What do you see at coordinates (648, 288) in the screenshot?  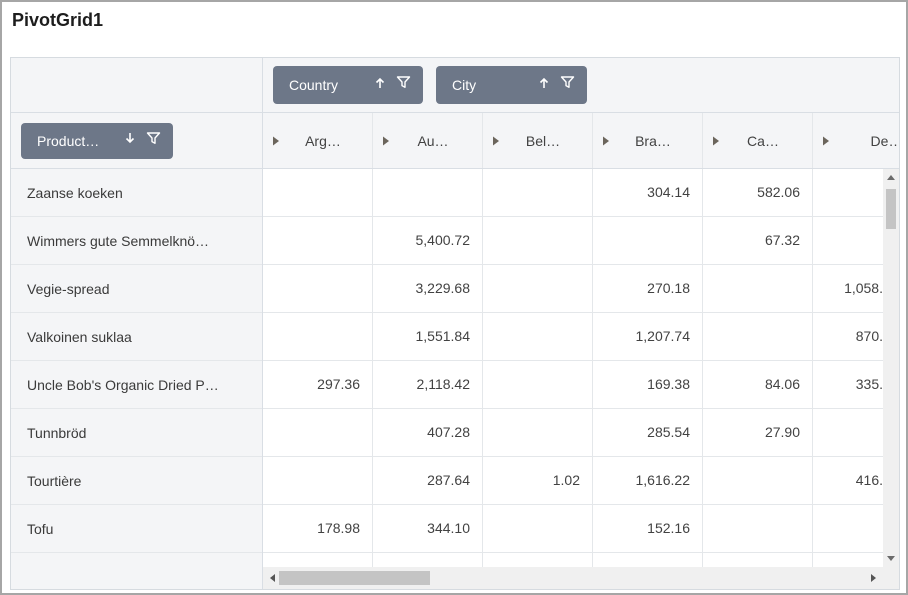 I see `data-cell: 270.18` at bounding box center [648, 288].